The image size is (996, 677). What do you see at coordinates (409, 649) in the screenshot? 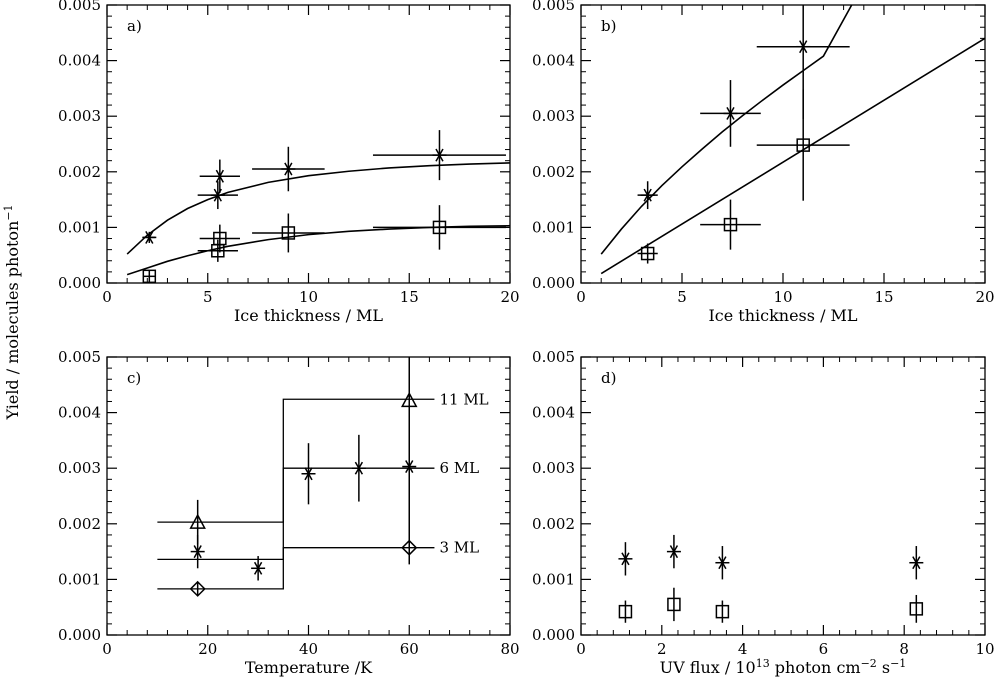
I see `x-tick-label: 60` at bounding box center [409, 649].